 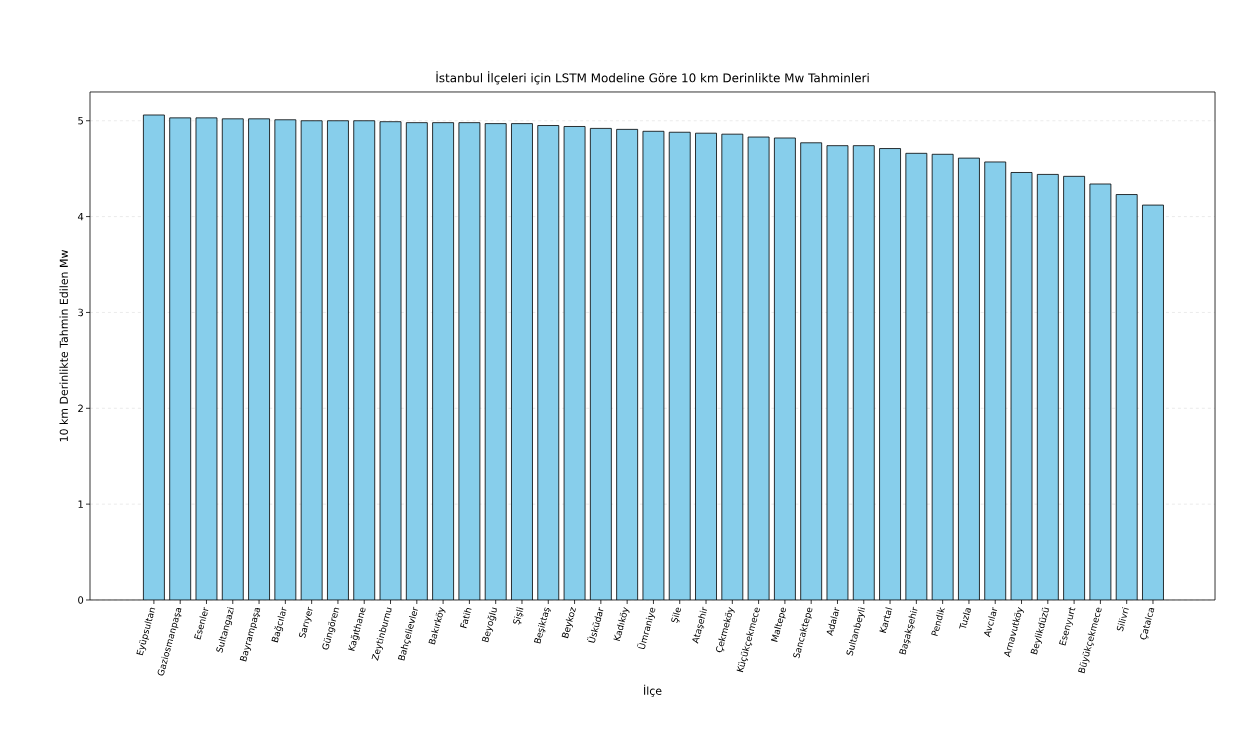 What do you see at coordinates (1122, 619) in the screenshot?
I see `x-tick-label: Silivri` at bounding box center [1122, 619].